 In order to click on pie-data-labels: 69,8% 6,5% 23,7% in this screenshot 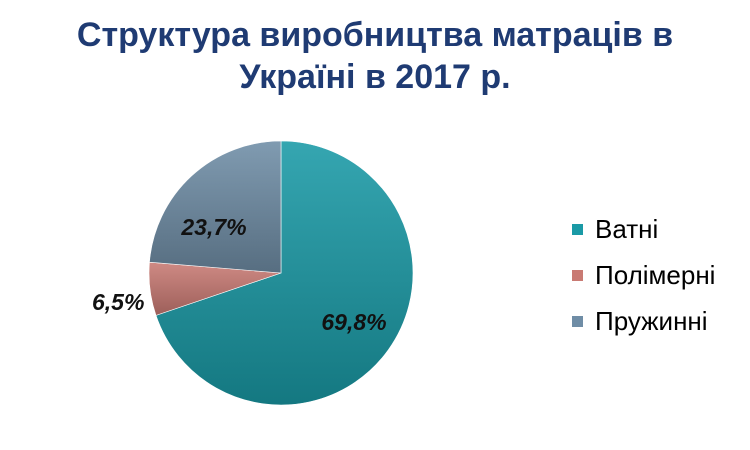, I will do `click(239, 274)`.